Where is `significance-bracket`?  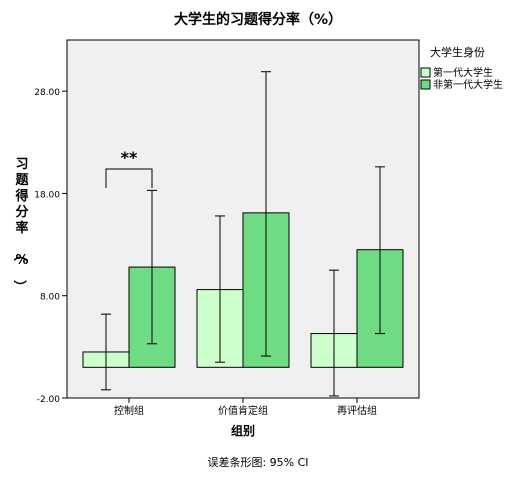 significance-bracket is located at coordinates (129, 178).